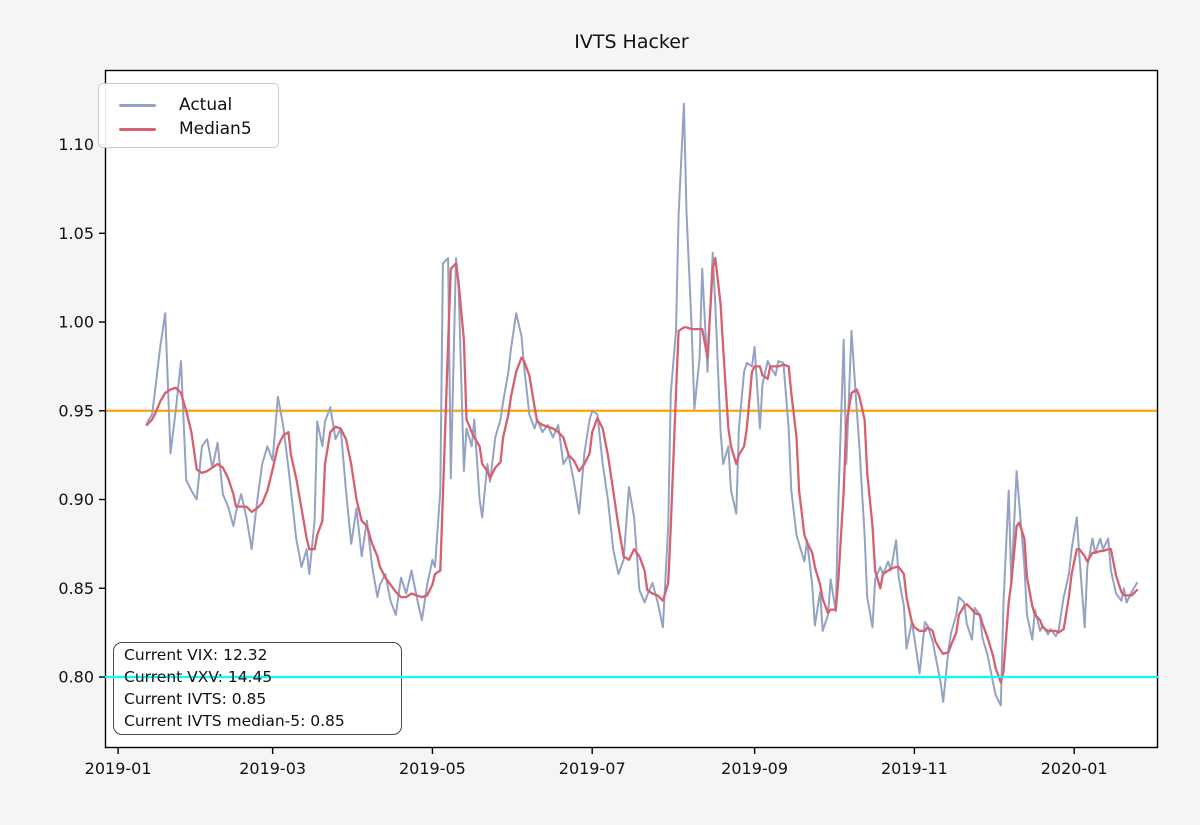 This screenshot has height=825, width=1200. What do you see at coordinates (195, 699) in the screenshot?
I see `annotation-line-ivts: Current IVTS: 0.85` at bounding box center [195, 699].